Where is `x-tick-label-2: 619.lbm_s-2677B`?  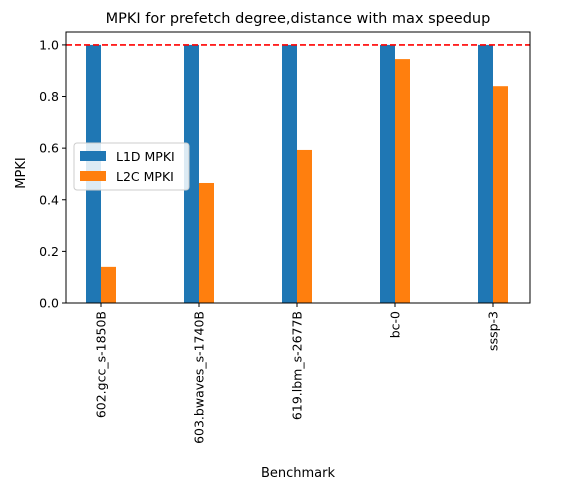
x-tick-label-2: 619.lbm_s-2677B is located at coordinates (297, 365).